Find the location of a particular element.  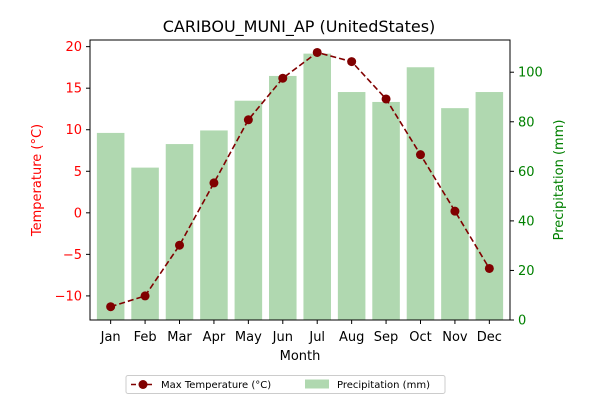

right-tick-label: 100 is located at coordinates (530, 73).